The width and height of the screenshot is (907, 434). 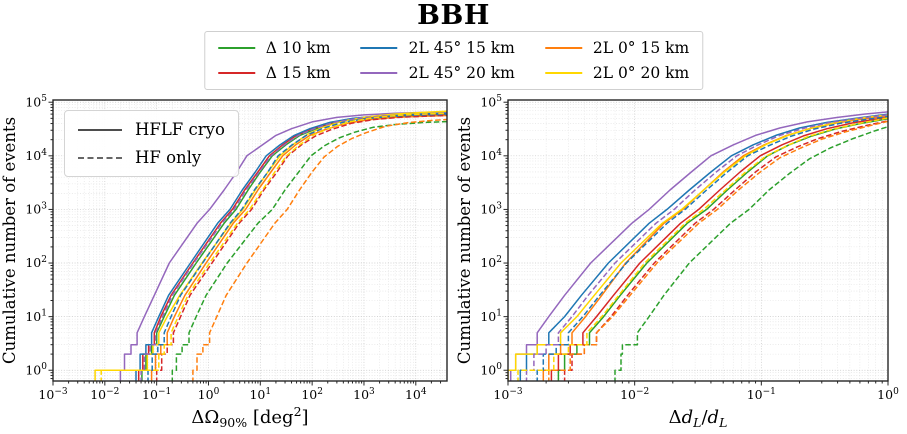 I want to click on legend-label: Δ 10 km, so click(x=298, y=48).